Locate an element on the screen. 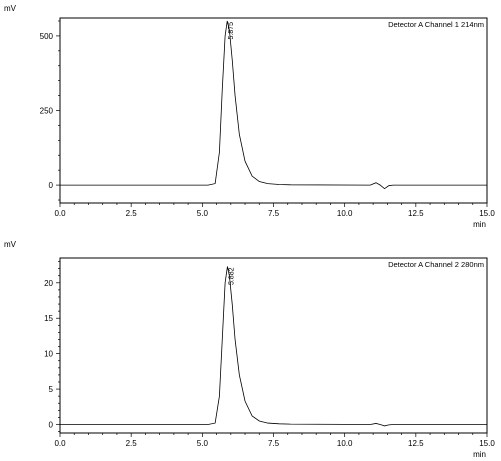 This screenshot has width=501, height=461. y-ticks: 0 250 500 is located at coordinates (50, 110).